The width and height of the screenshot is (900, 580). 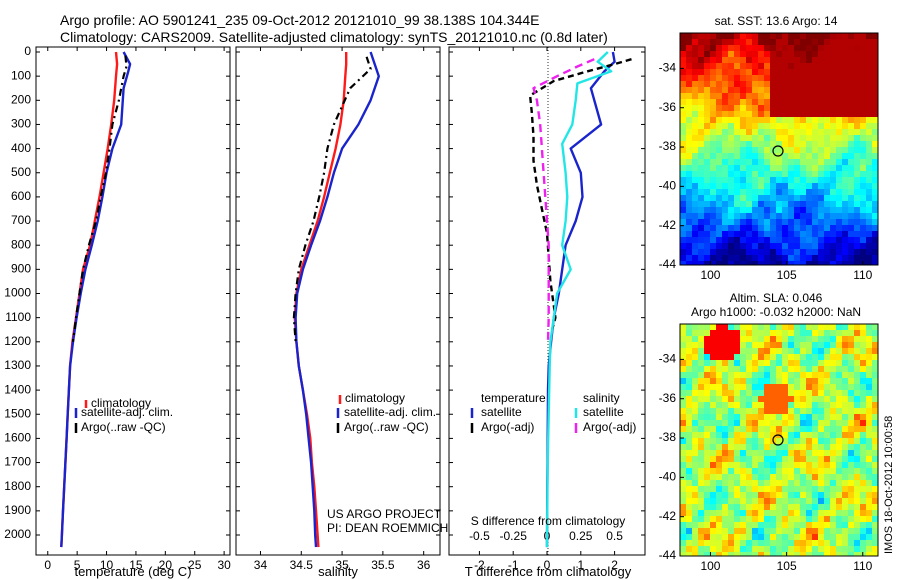 What do you see at coordinates (862, 275) in the screenshot?
I see `map-x-tick-label: 110` at bounding box center [862, 275].